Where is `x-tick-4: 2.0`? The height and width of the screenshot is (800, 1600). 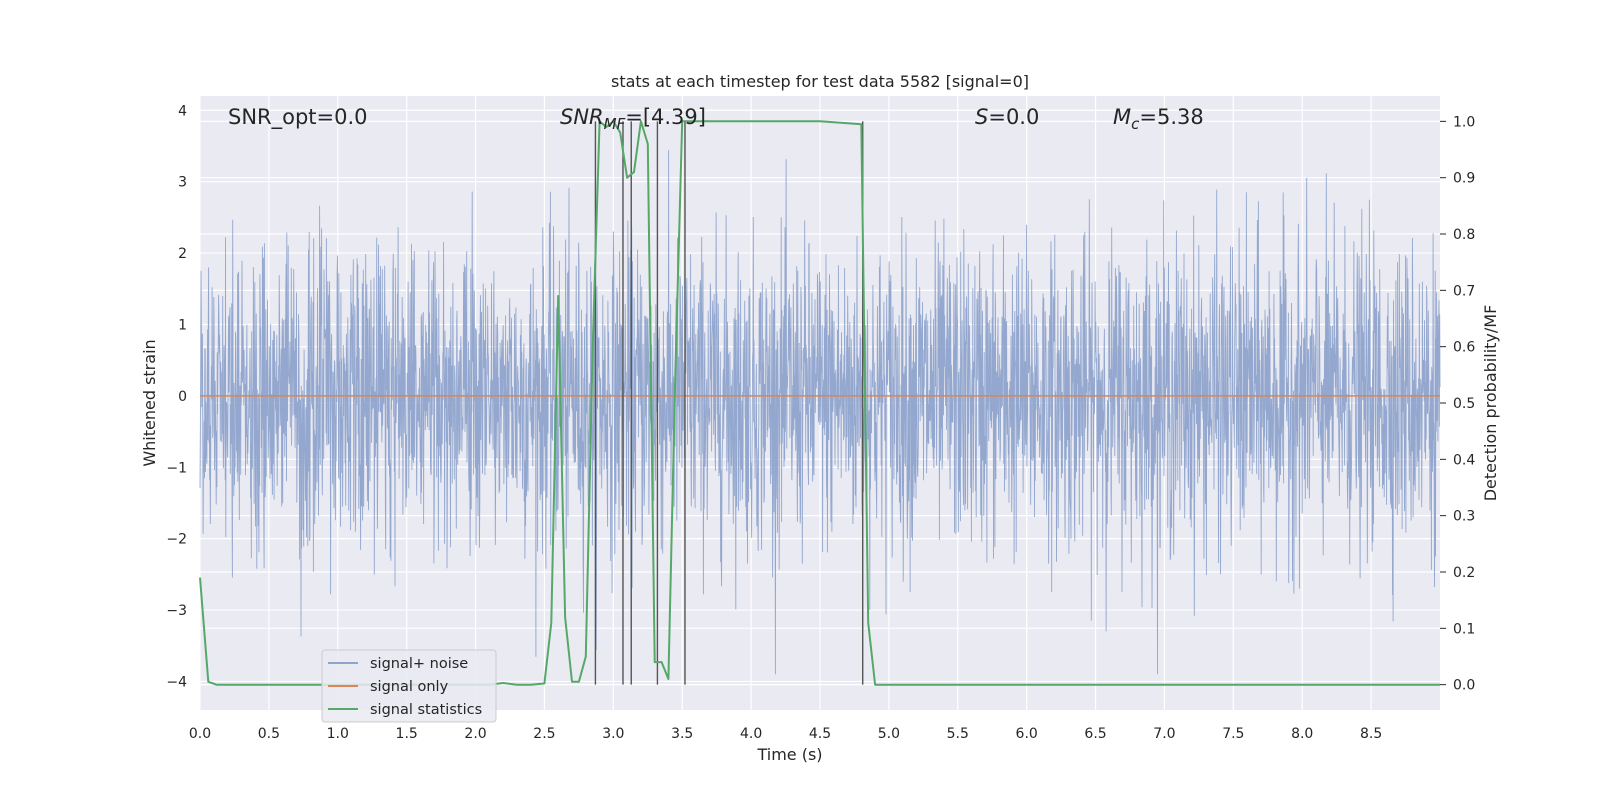 x-tick-4: 2.0 is located at coordinates (475, 734).